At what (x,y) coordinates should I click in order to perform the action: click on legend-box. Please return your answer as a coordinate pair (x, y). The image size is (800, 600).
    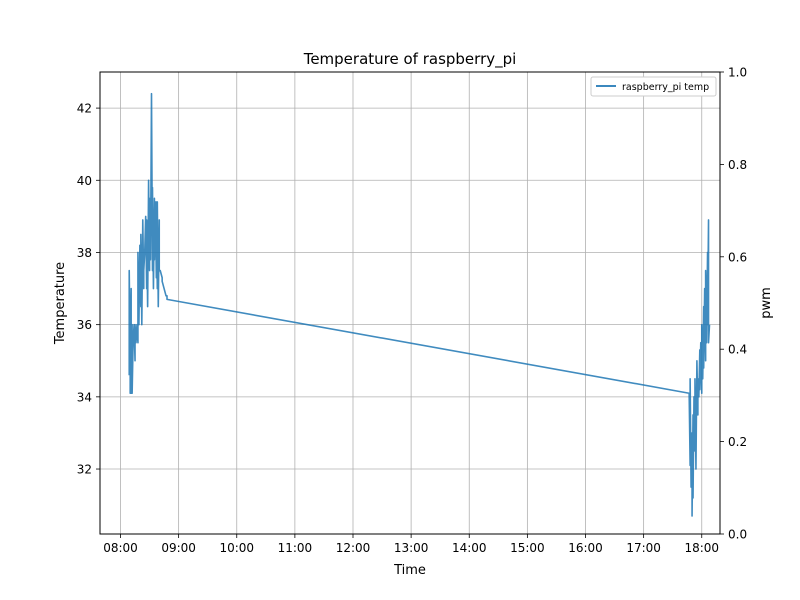
    Looking at the image, I should click on (653, 86).